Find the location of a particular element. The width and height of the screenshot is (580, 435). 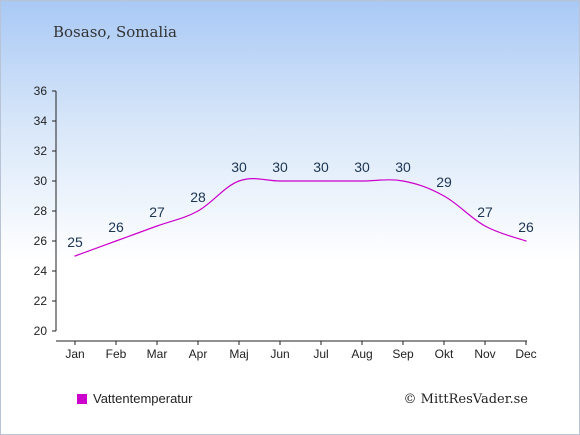

x-tick-label: Mar is located at coordinates (157, 354).